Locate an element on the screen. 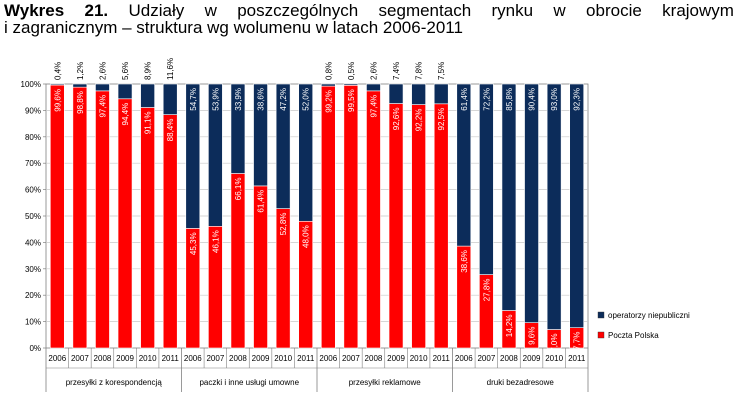 This screenshot has width=738, height=411. data-label-poczta: 92,2% is located at coordinates (419, 120).